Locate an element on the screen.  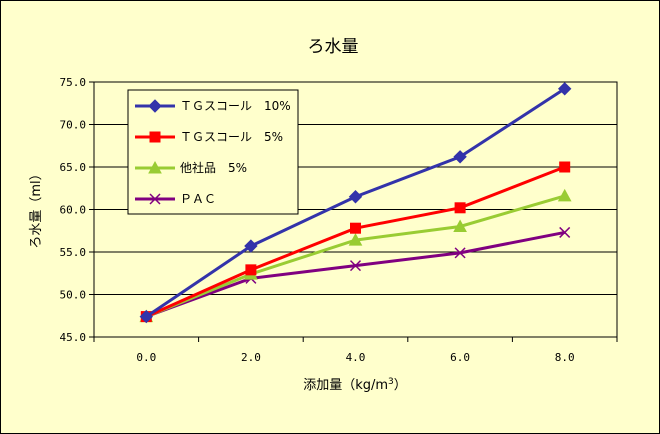
x-tick-label: 4.0 is located at coordinates (356, 357).